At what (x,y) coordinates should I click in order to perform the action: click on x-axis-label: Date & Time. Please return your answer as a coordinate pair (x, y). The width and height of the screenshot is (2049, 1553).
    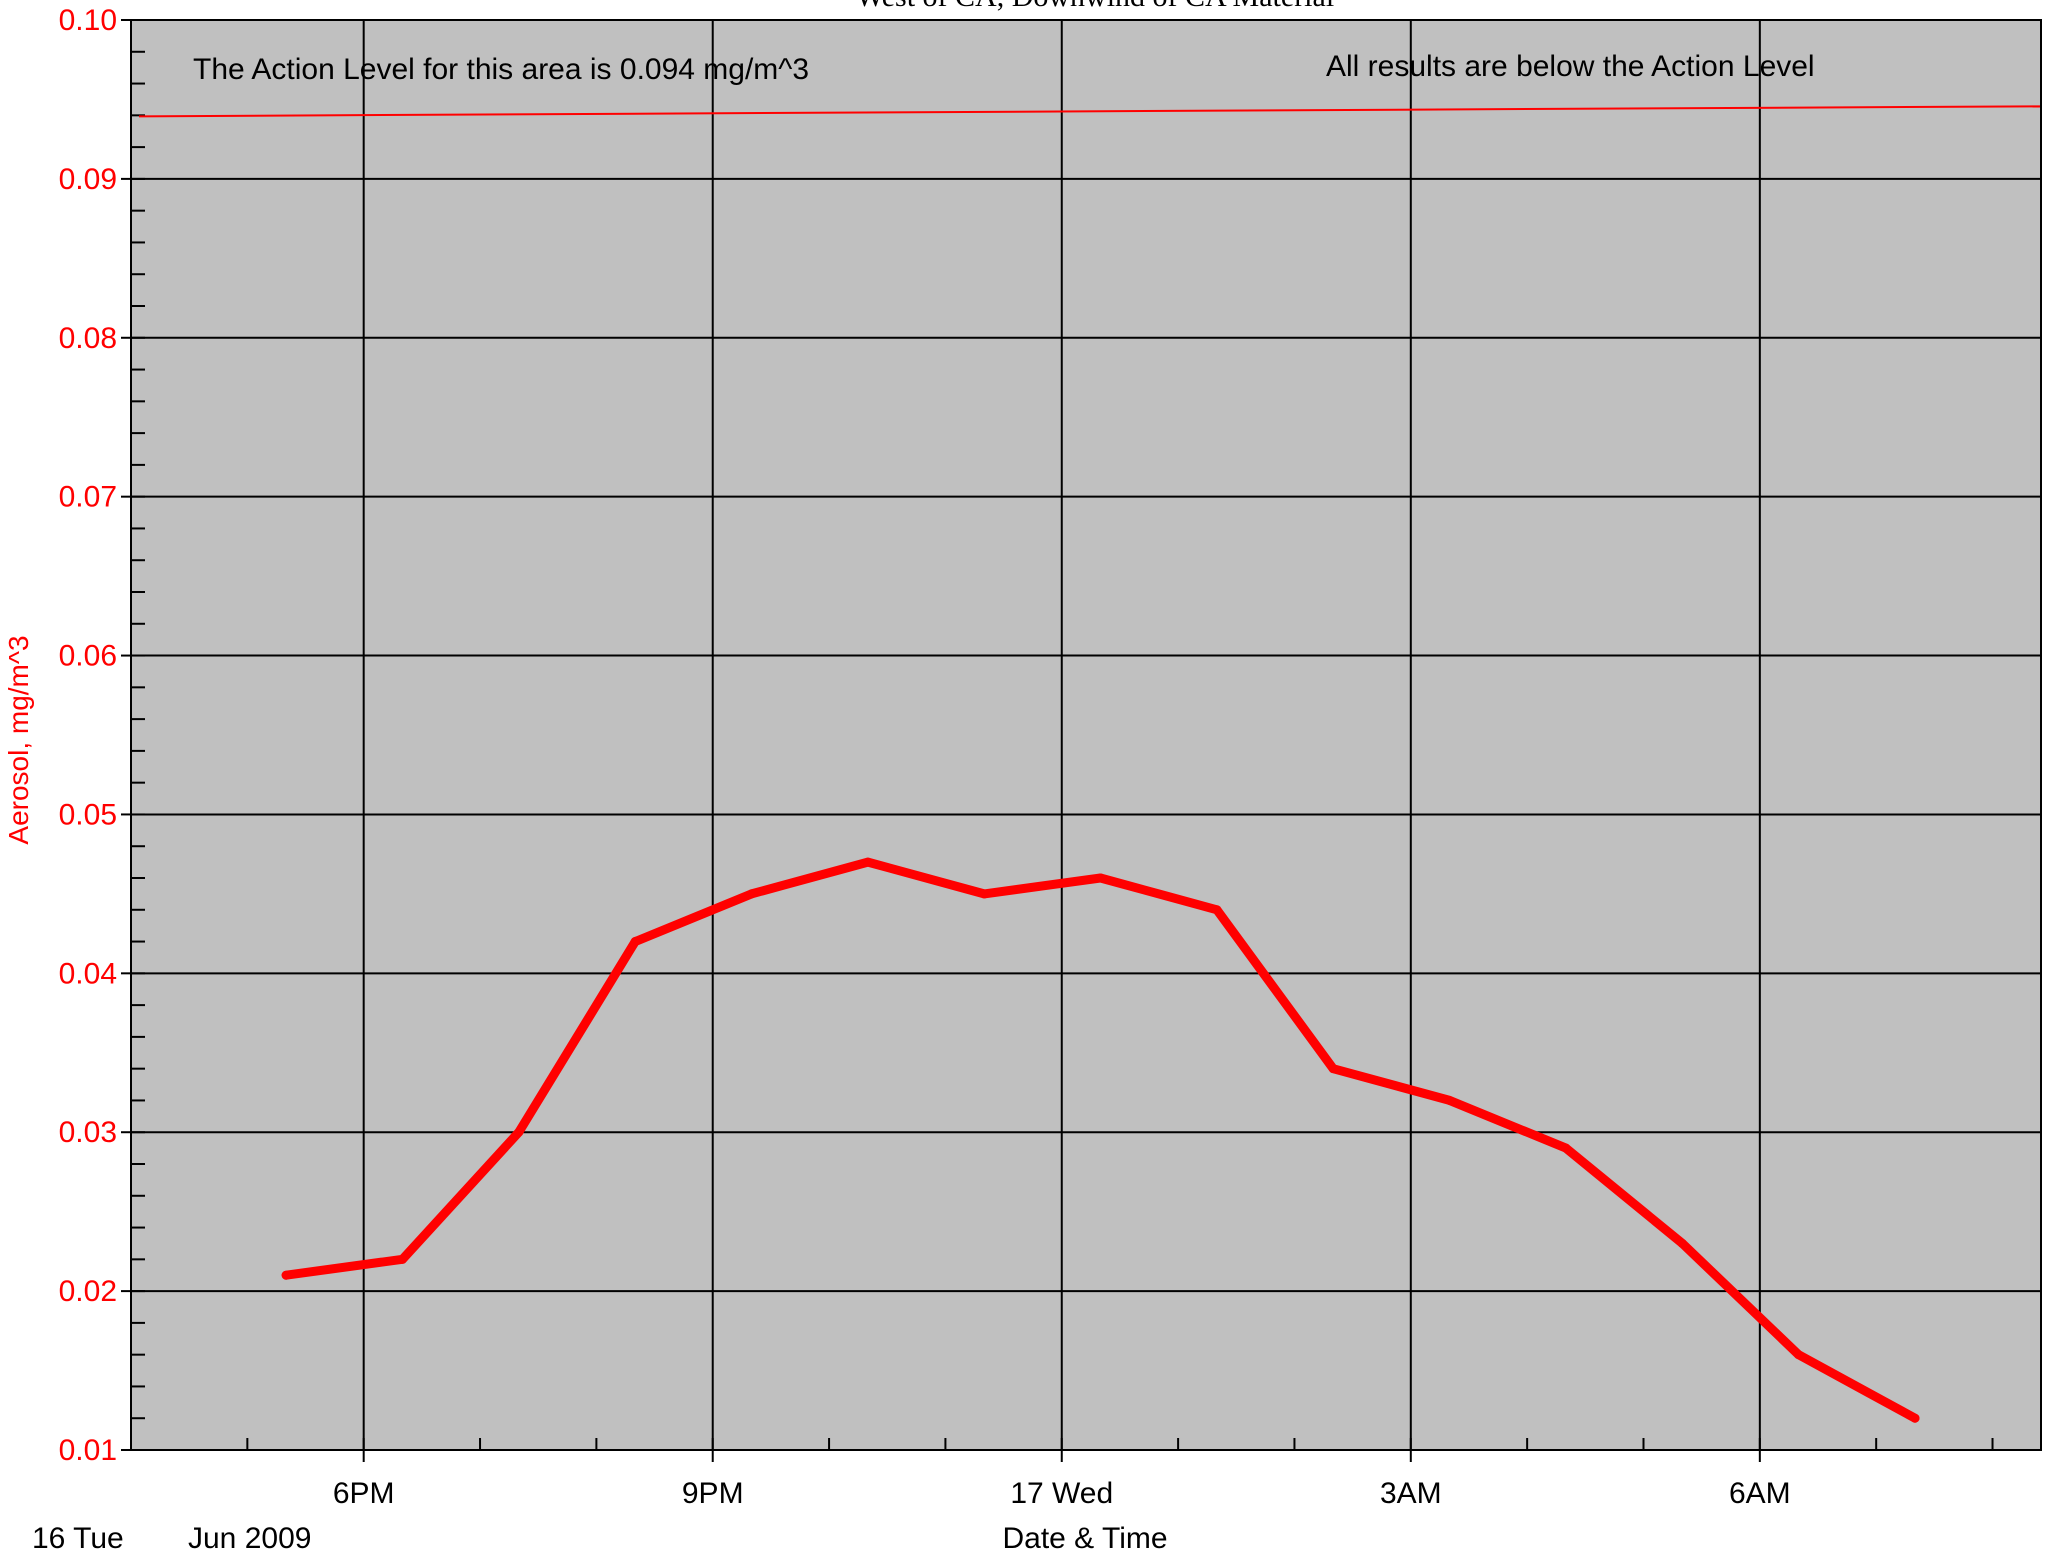
    Looking at the image, I should click on (1084, 1537).